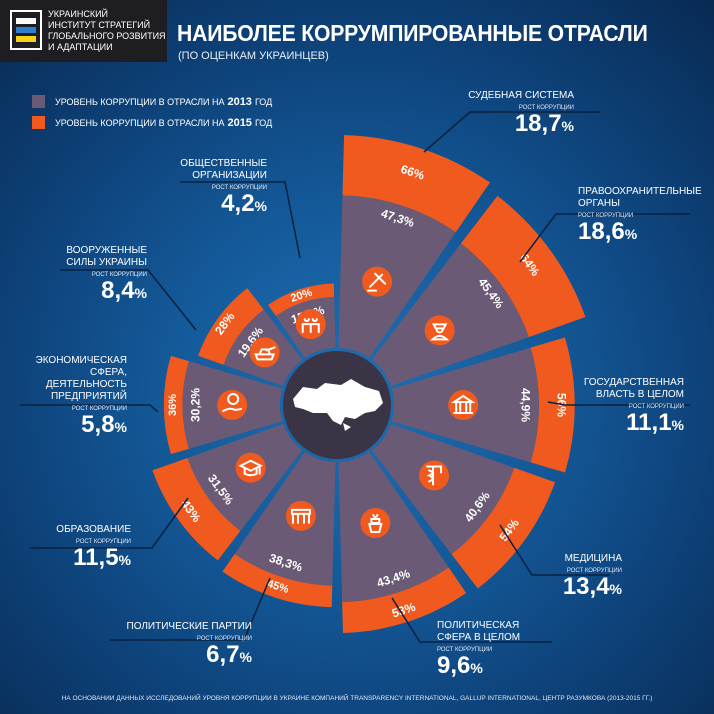 This screenshot has height=714, width=714. Describe the element at coordinates (439, 330) in the screenshot. I see `police-officer-icon` at that location.